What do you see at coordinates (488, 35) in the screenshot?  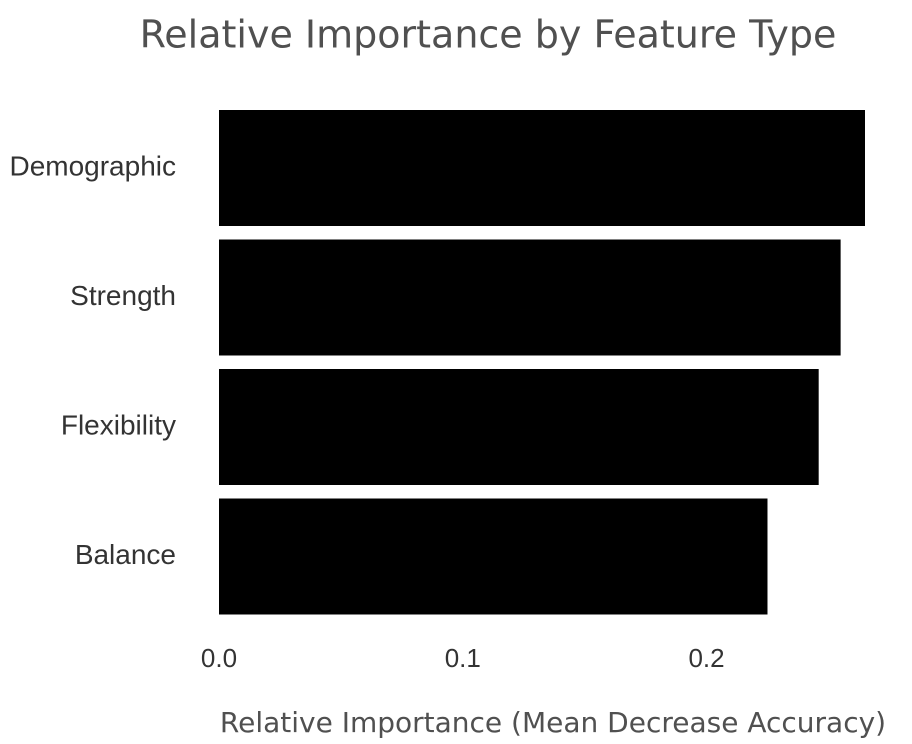 I see `chart-title: Relative Importance by Feature Type` at bounding box center [488, 35].